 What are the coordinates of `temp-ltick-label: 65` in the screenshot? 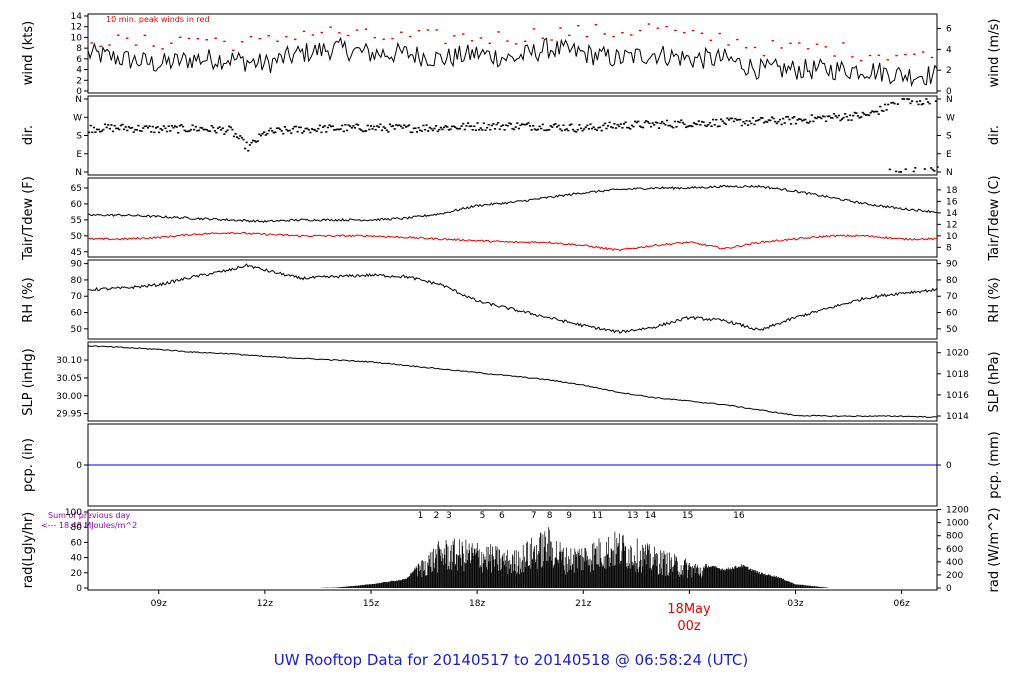 It's located at (76, 189).